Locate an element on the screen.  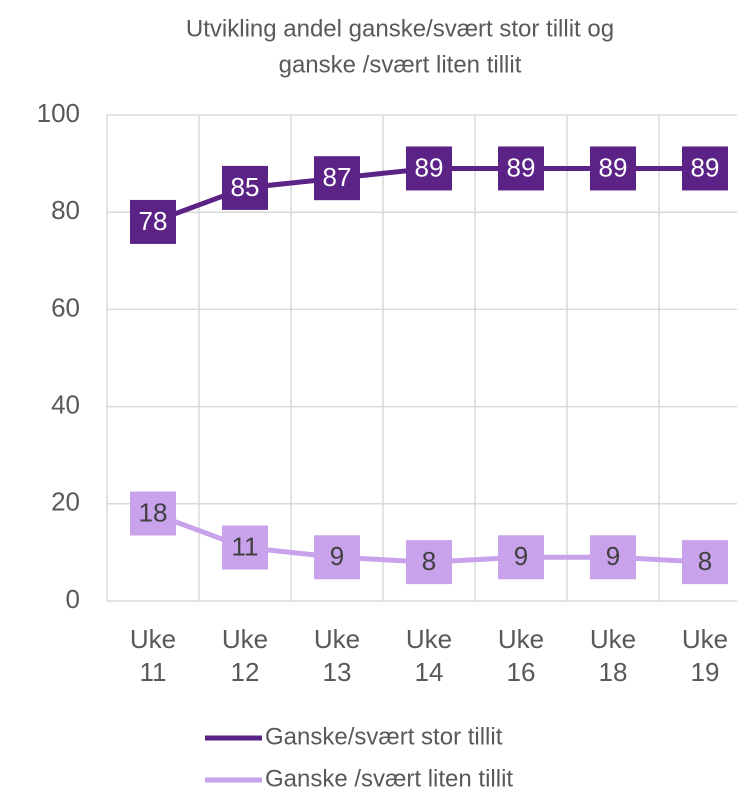
x-tick-label: Uke 12 is located at coordinates (245, 655).